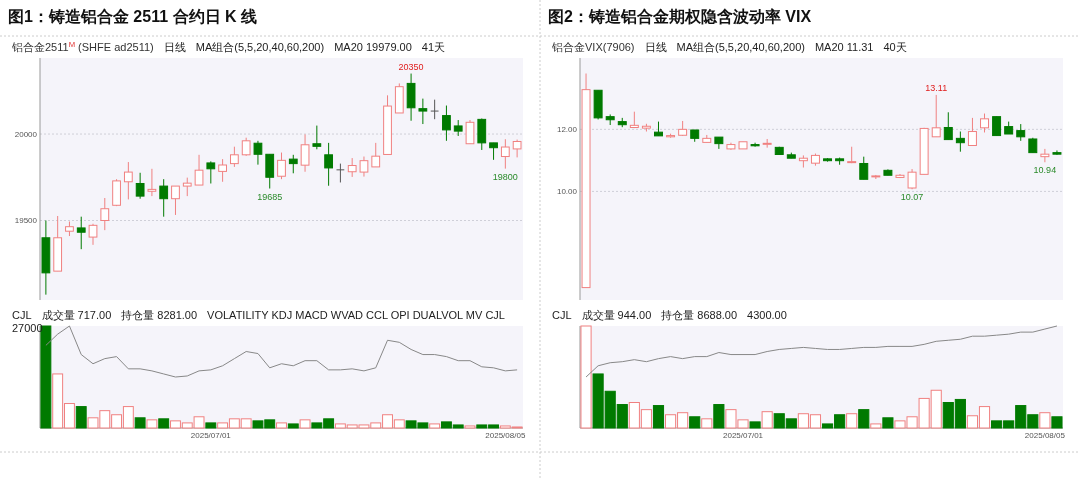 This screenshot has height=478, width=1080. Describe the element at coordinates (270, 196) in the screenshot. I see `annotation: 19685` at that location.